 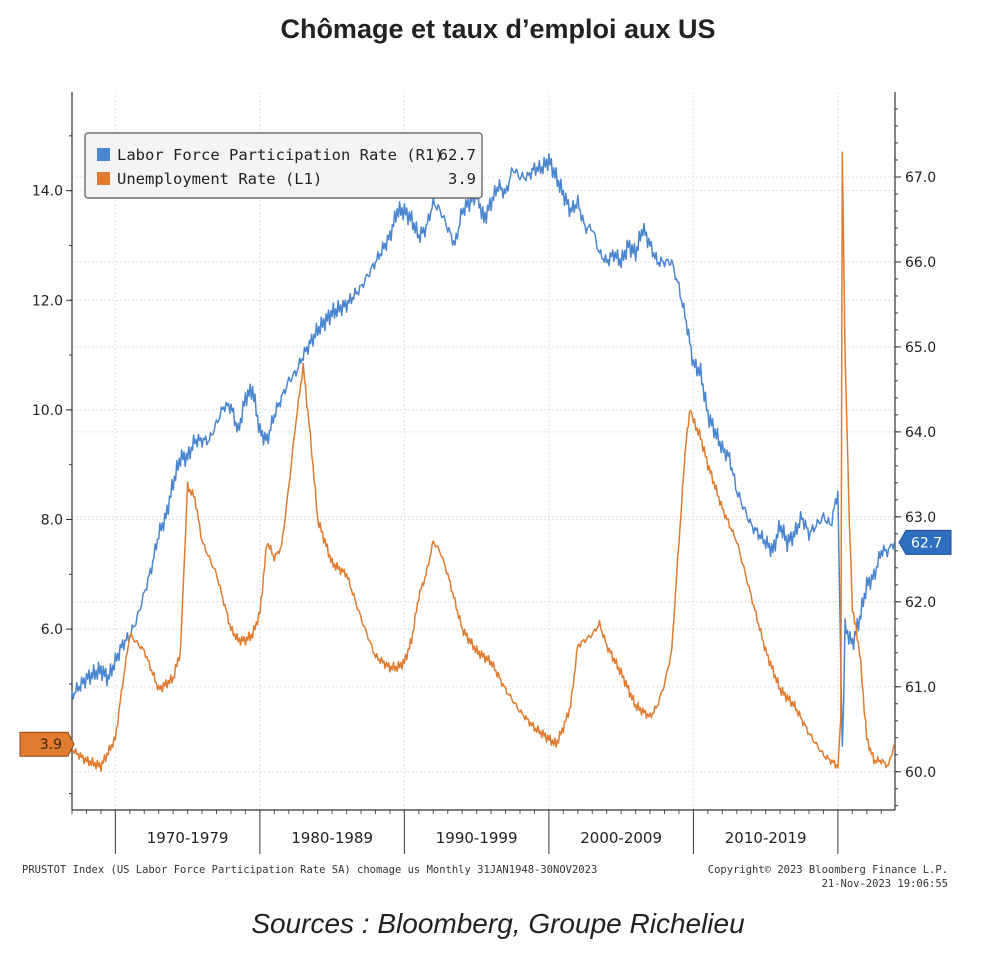 I want to click on footer-copyright: Copyright© 2023 Bloomberg Finance L.P., so click(x=828, y=870).